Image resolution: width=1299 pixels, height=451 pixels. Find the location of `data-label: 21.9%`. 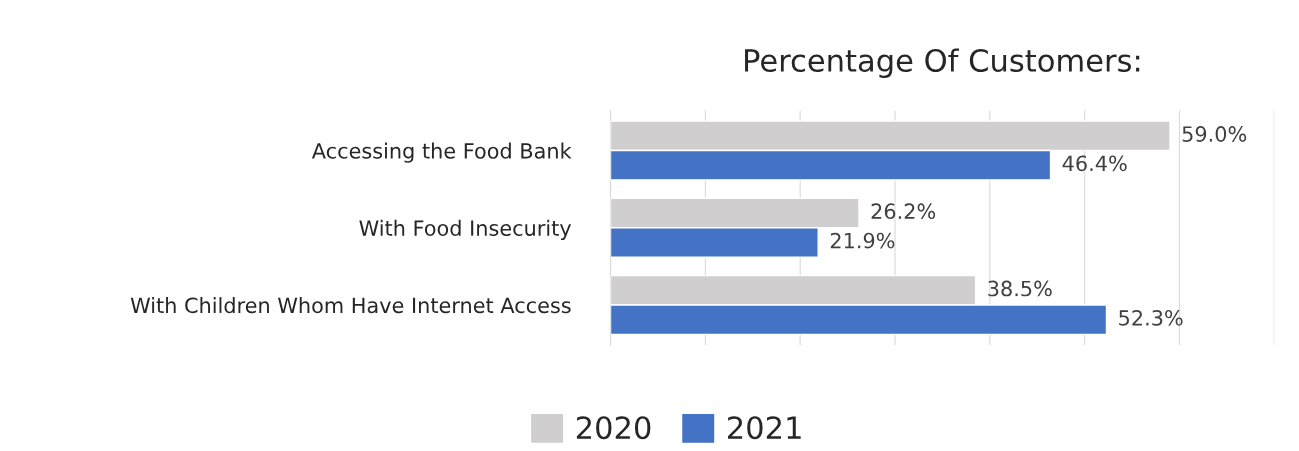

data-label: 21.9% is located at coordinates (862, 240).